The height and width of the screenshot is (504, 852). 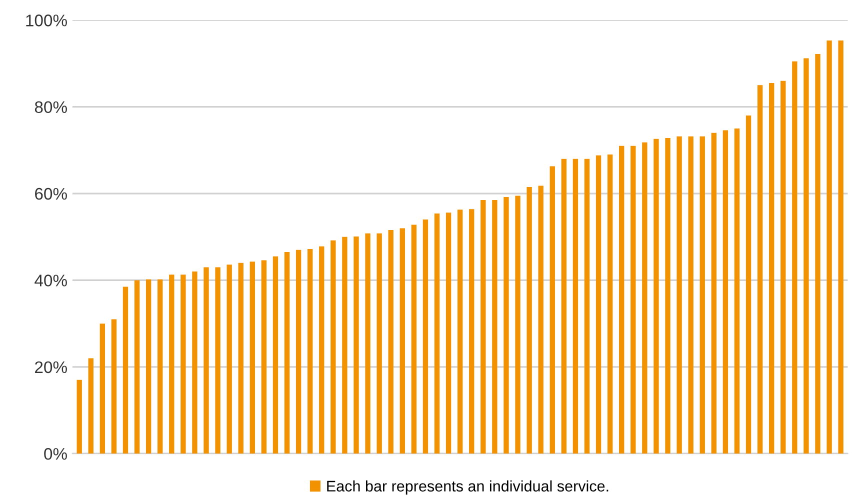 What do you see at coordinates (46, 20) in the screenshot?
I see `y-tick-label: 100%` at bounding box center [46, 20].